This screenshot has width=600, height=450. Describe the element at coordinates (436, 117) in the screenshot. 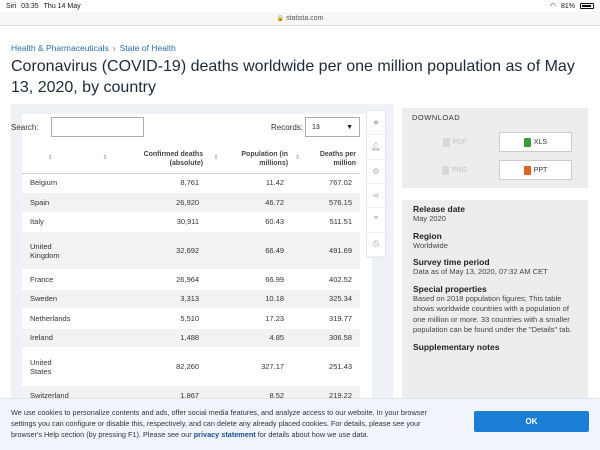

I see `download-heading: DOWNLOAD` at that location.